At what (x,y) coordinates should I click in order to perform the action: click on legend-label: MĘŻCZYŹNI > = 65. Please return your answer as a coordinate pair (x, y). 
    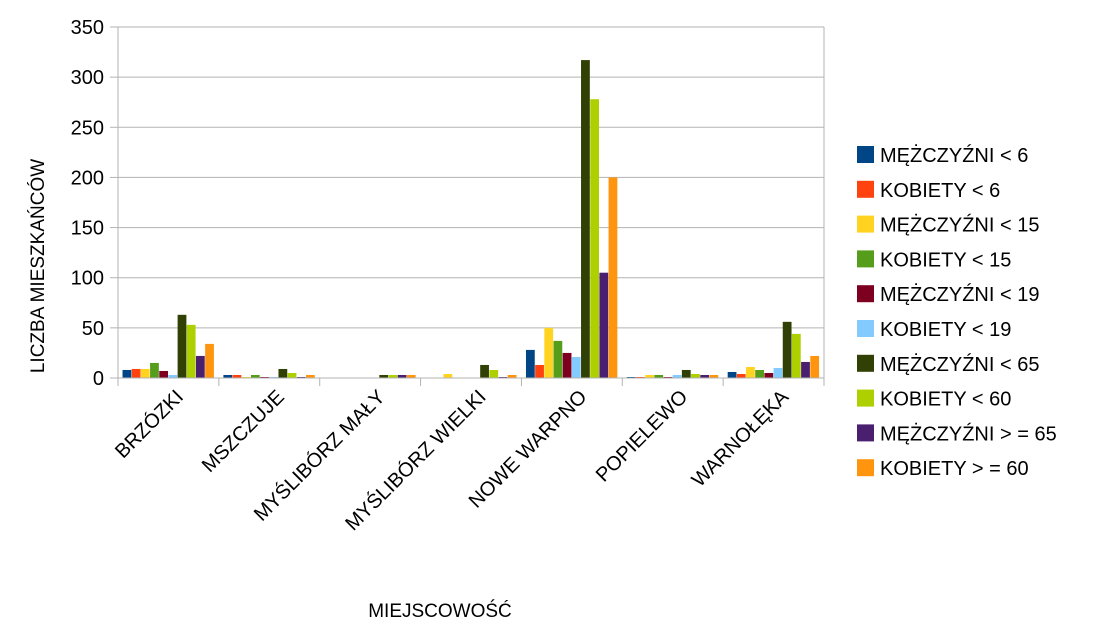
    Looking at the image, I should click on (968, 433).